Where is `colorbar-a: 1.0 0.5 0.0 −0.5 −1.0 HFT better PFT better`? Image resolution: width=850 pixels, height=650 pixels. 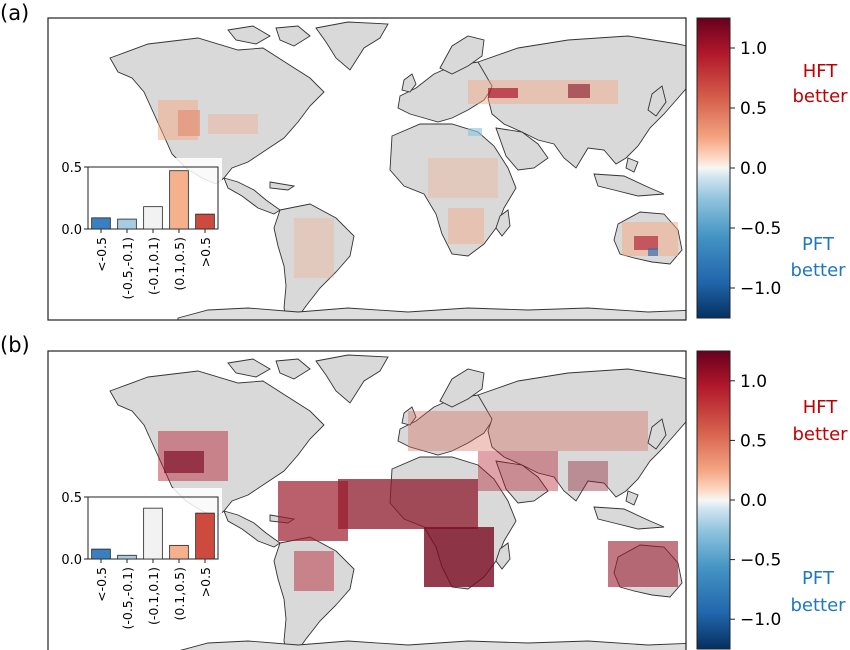
colorbar-a: 1.0 0.5 0.0 −0.5 −1.0 HFT better PFT better is located at coordinates (772, 168).